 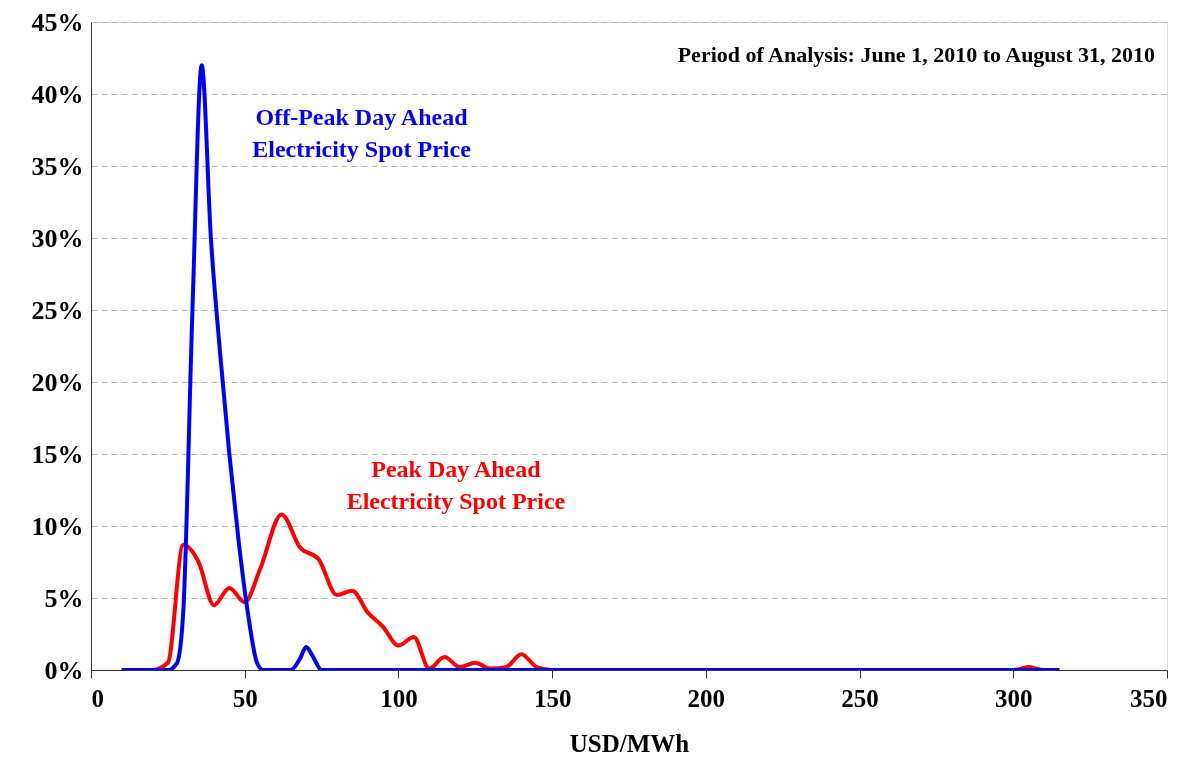 I want to click on y-tick-label: 25%, so click(x=57, y=310).